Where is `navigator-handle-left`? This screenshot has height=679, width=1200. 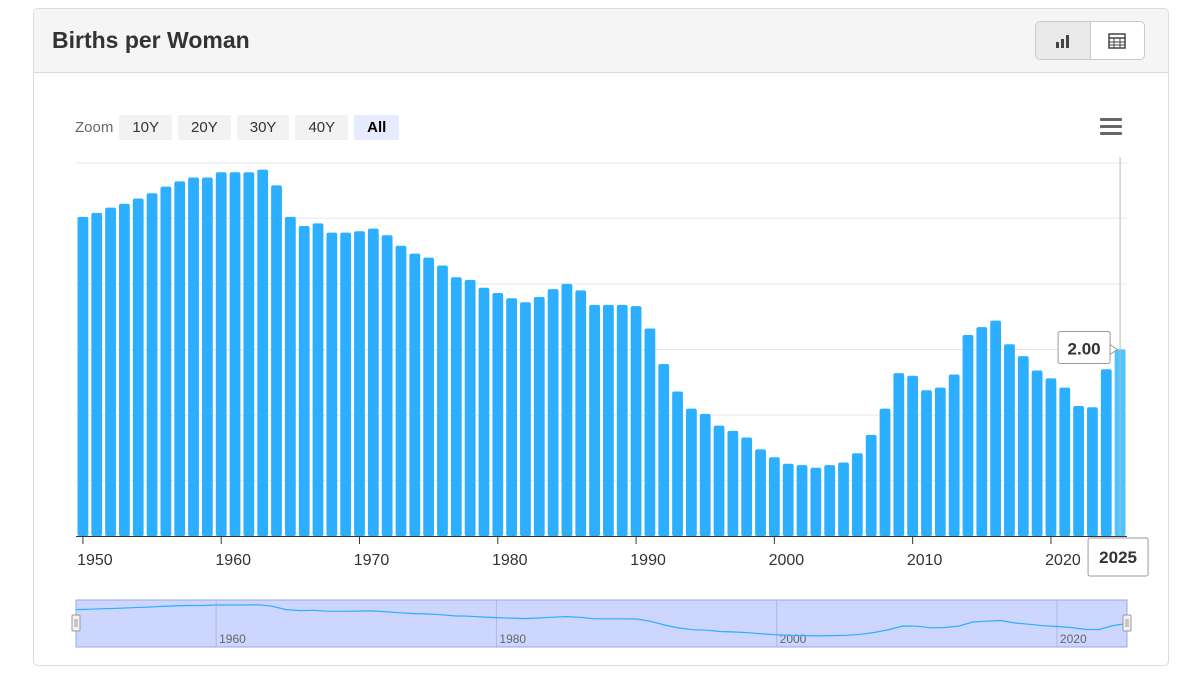 navigator-handle-left is located at coordinates (76, 623).